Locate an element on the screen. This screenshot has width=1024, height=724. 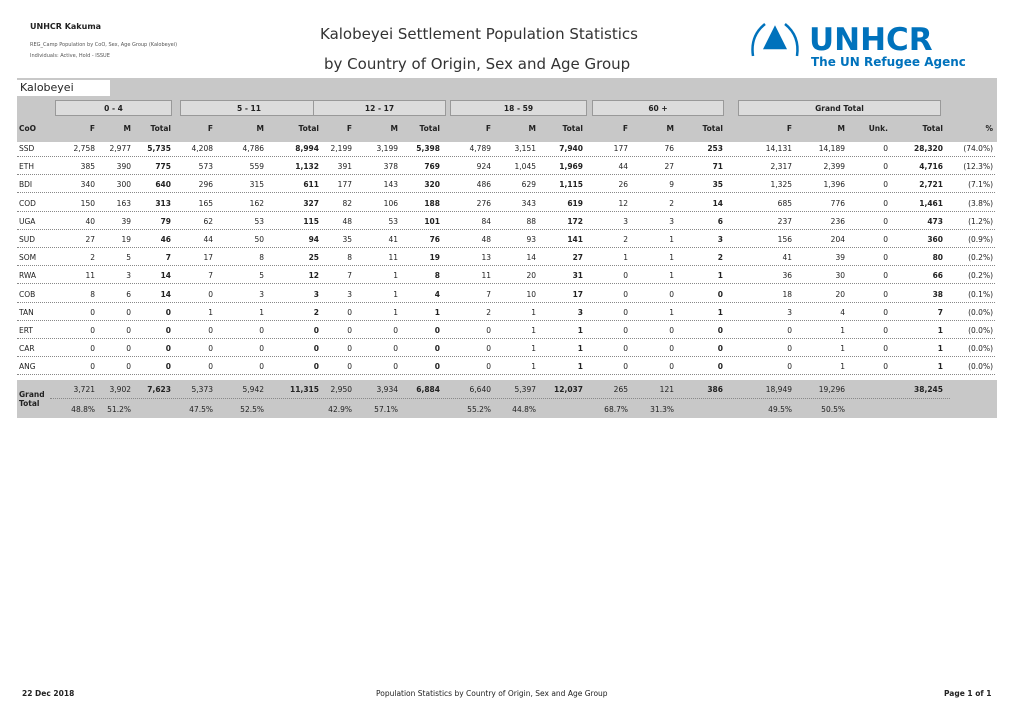
cell: 19 is located at coordinates (126, 239).